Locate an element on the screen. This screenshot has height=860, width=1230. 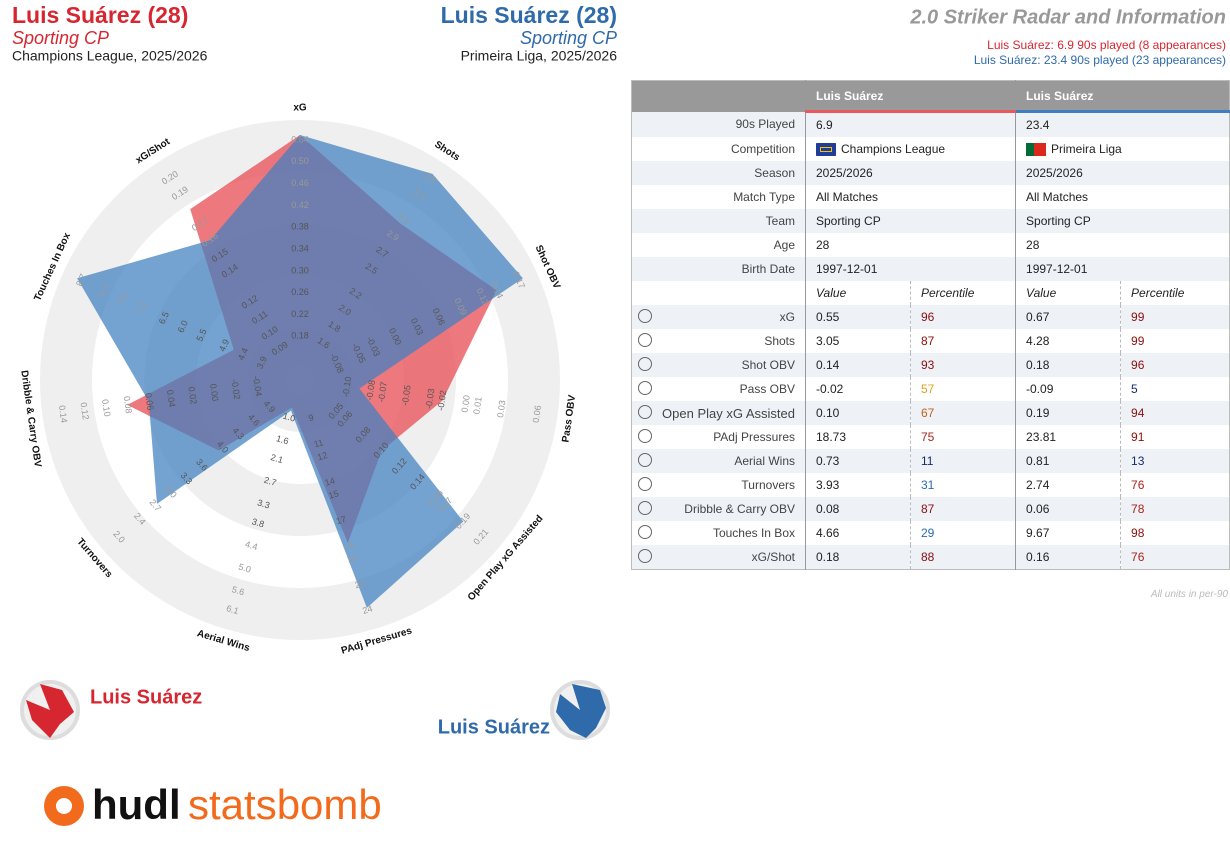
stat-row: Turnovers 3.93 31 2.74 76 is located at coordinates (931, 485).